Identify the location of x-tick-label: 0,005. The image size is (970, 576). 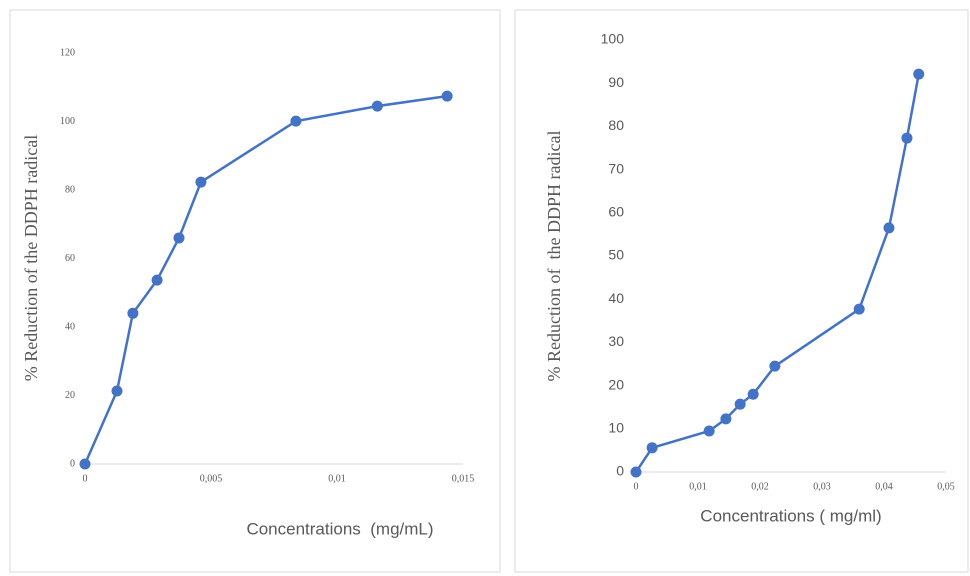
(211, 478).